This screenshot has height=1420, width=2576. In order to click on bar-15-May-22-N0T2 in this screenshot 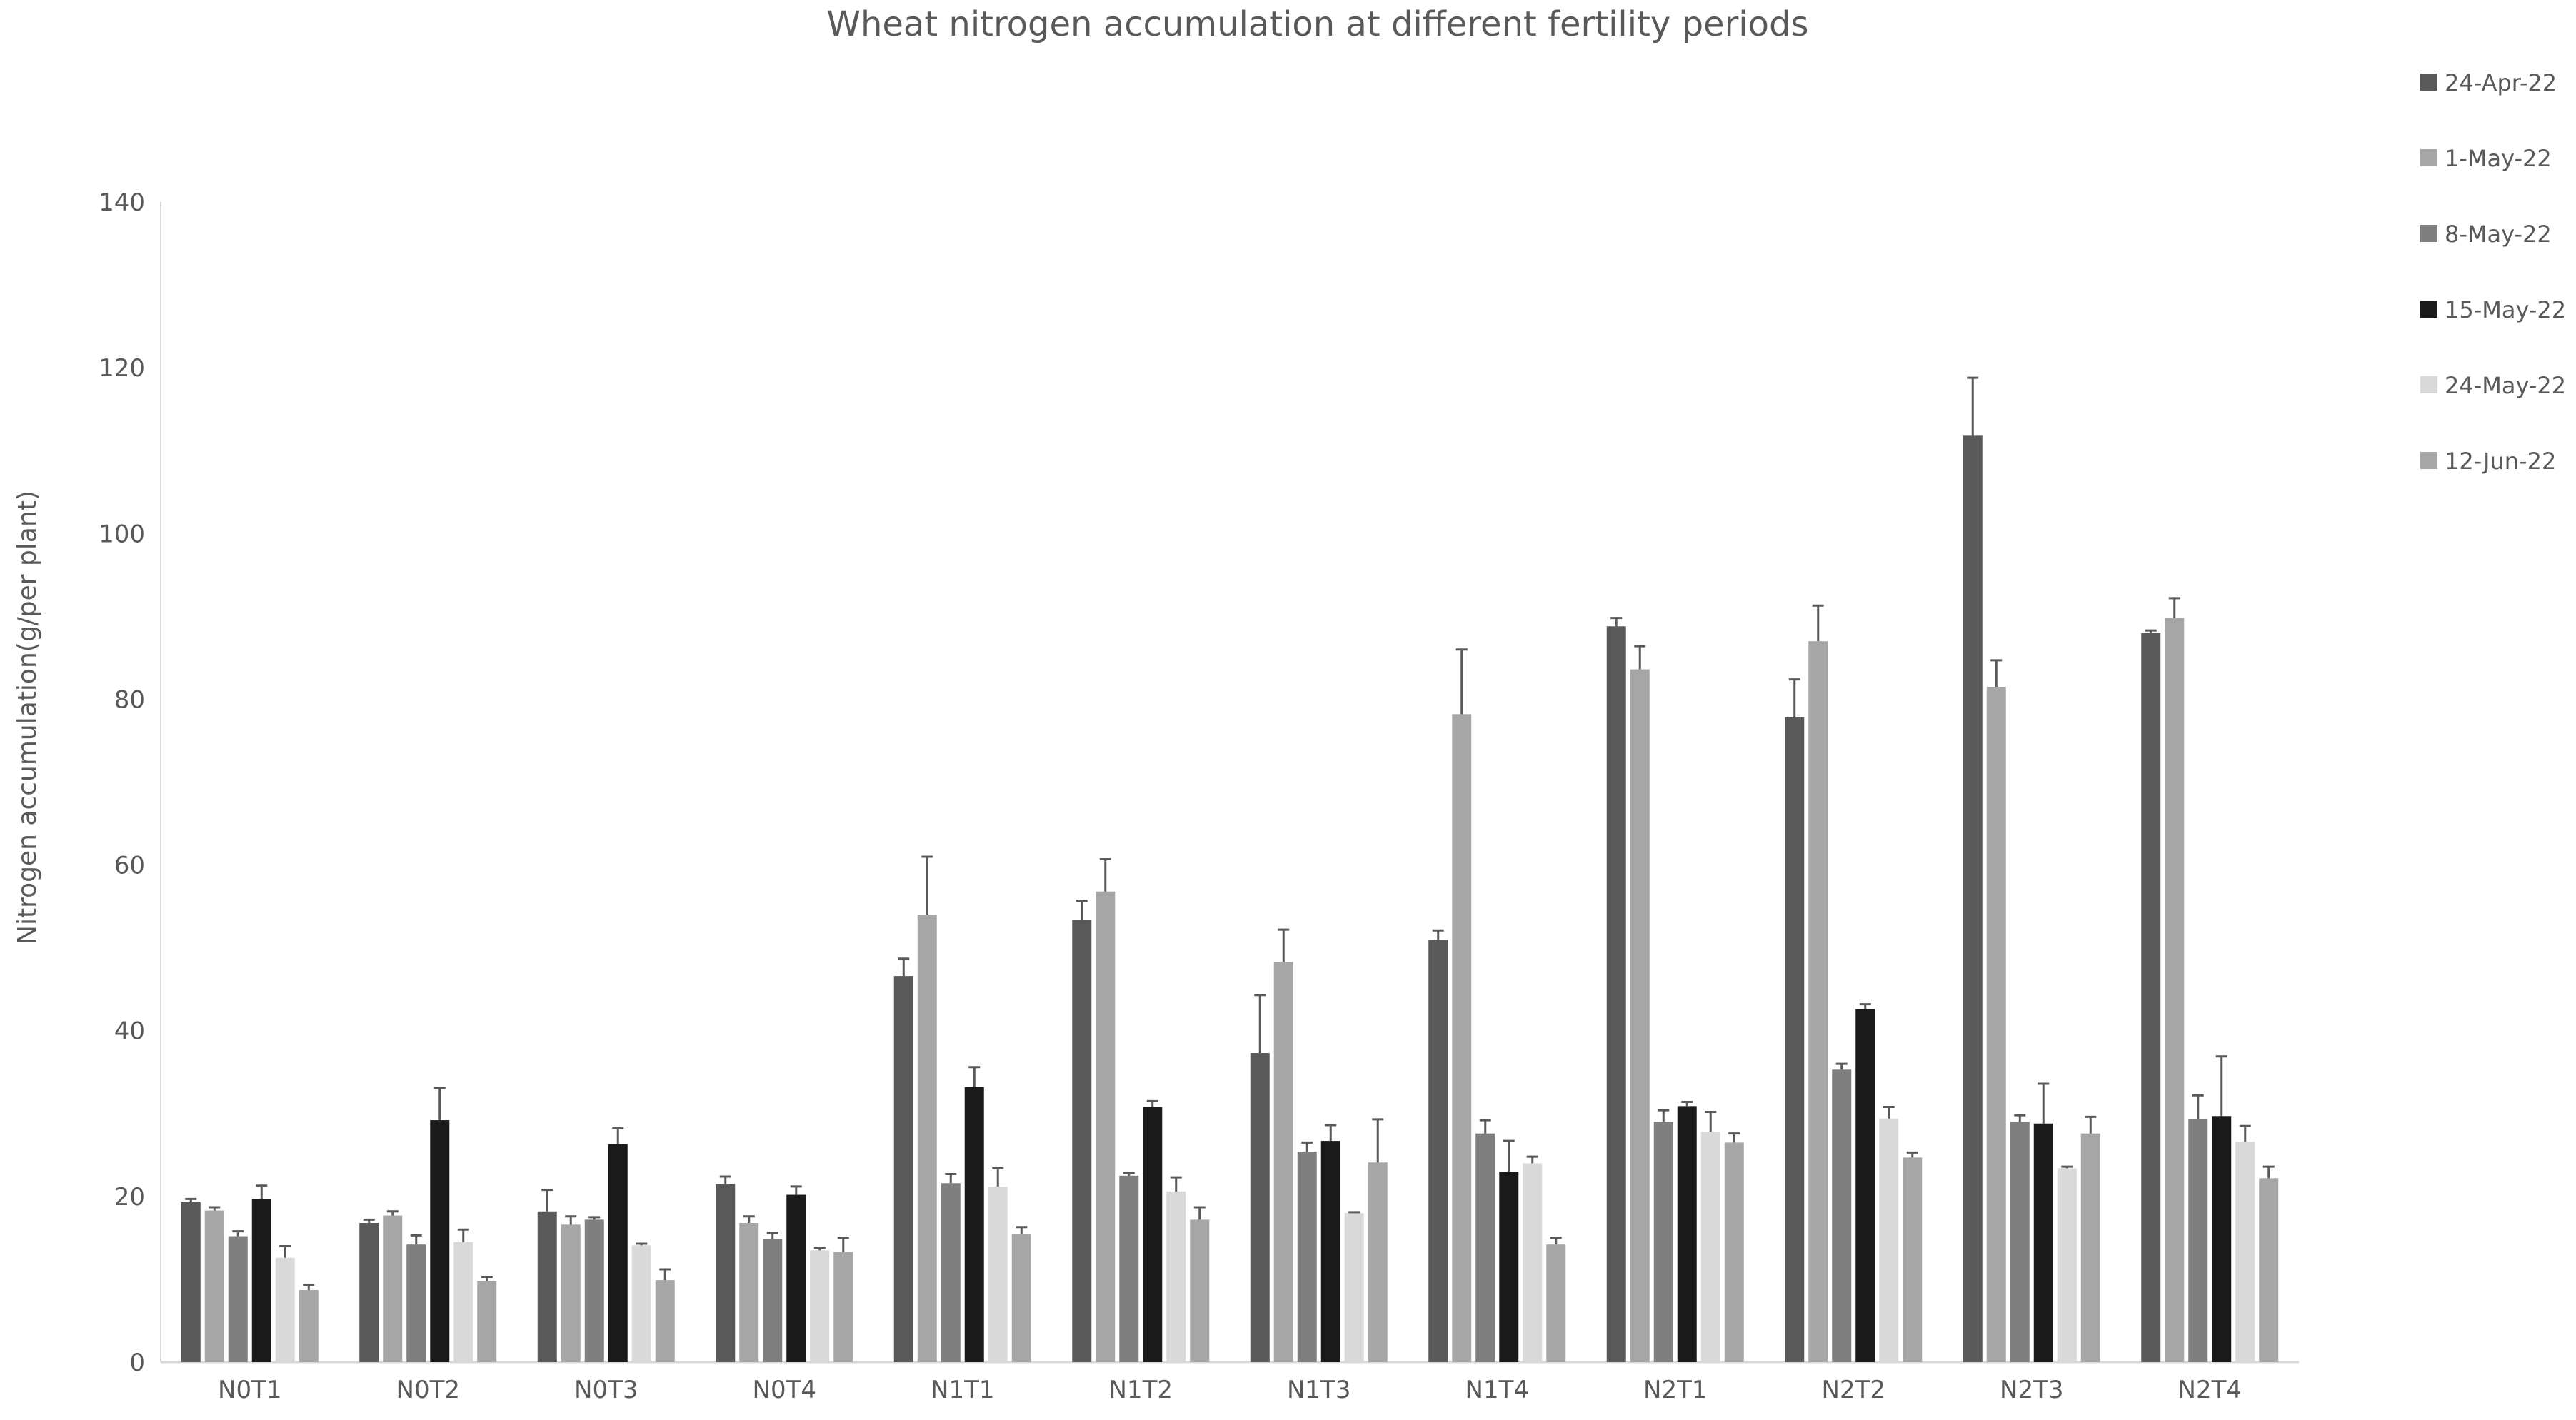, I will do `click(440, 1241)`.